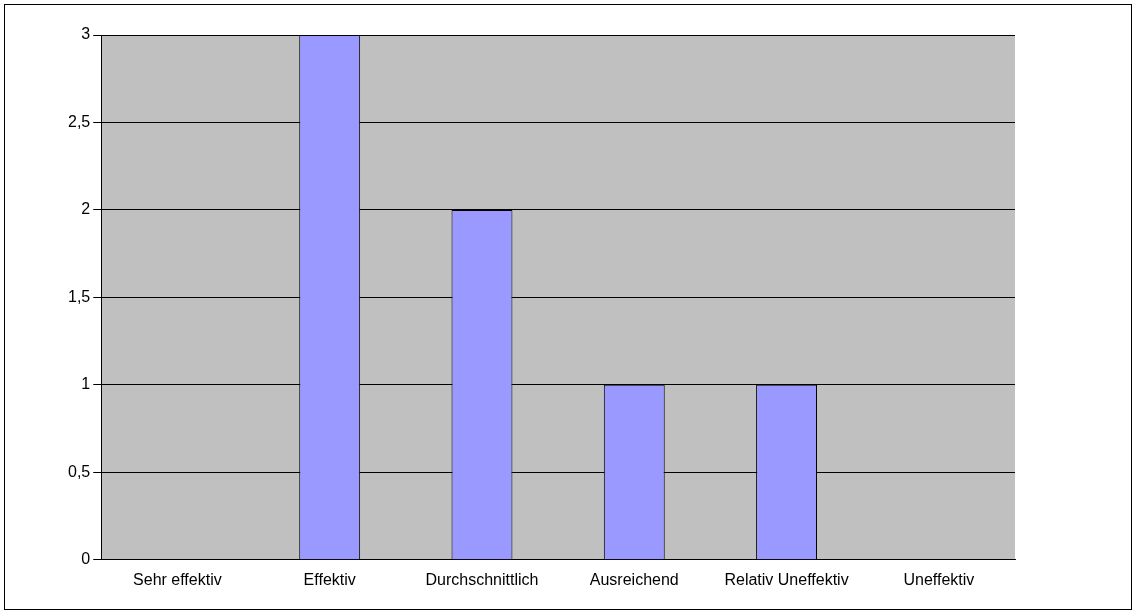 This screenshot has width=1138, height=616. Describe the element at coordinates (634, 579) in the screenshot. I see `x-tick-label: Ausreichend` at that location.